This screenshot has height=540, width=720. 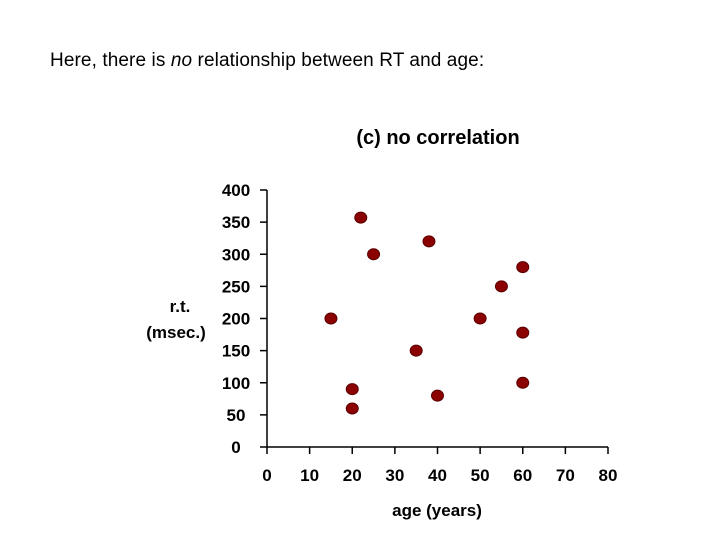 I want to click on y-tick-label: 150, so click(x=236, y=351).